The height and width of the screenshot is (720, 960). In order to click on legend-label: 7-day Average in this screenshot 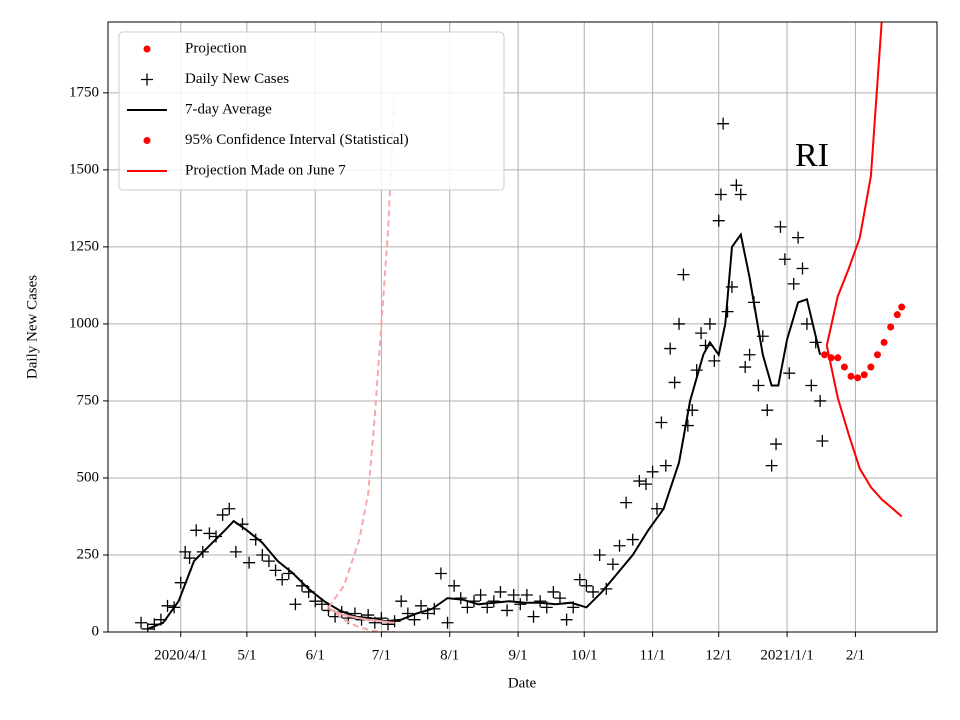, I will do `click(228, 109)`.